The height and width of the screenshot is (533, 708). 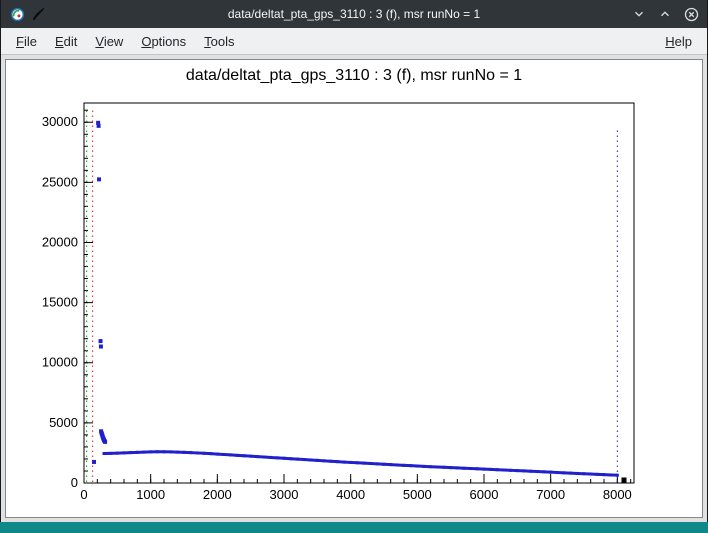 What do you see at coordinates (484, 494) in the screenshot?
I see `svg-text: 6000` at bounding box center [484, 494].